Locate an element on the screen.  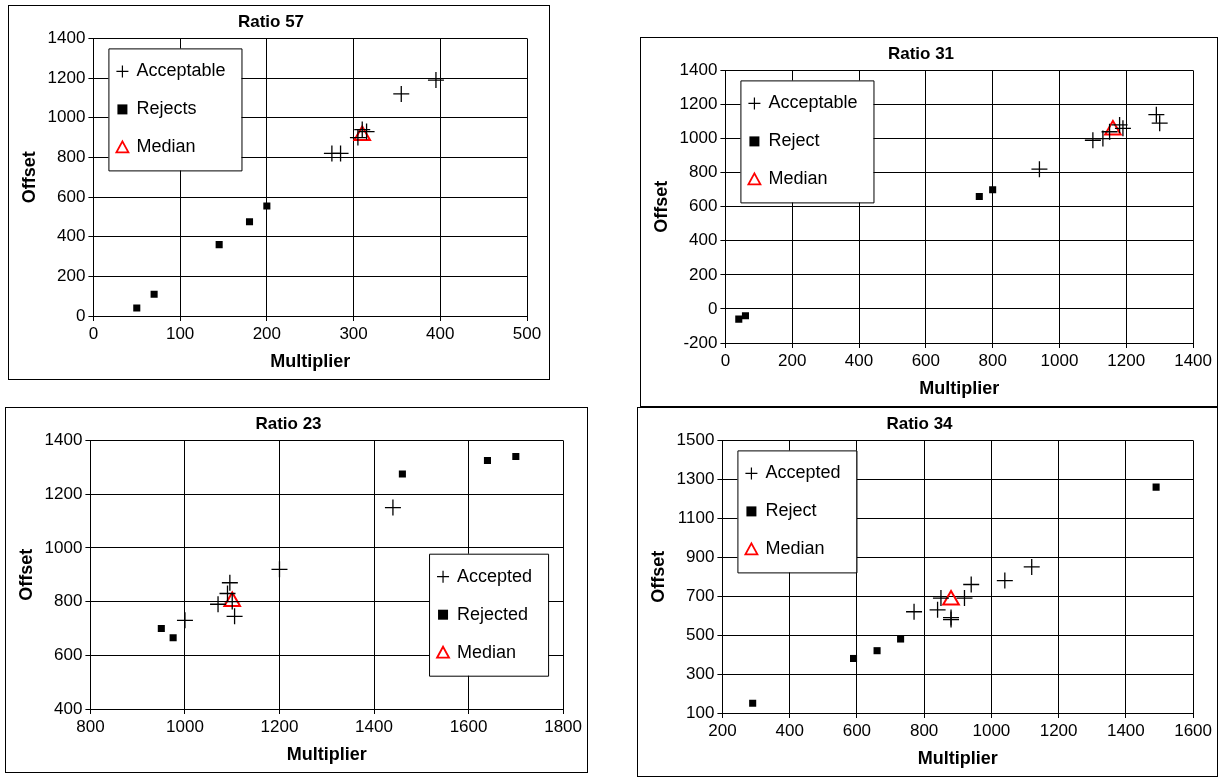
y-tick-label: 500 is located at coordinates (700, 634).